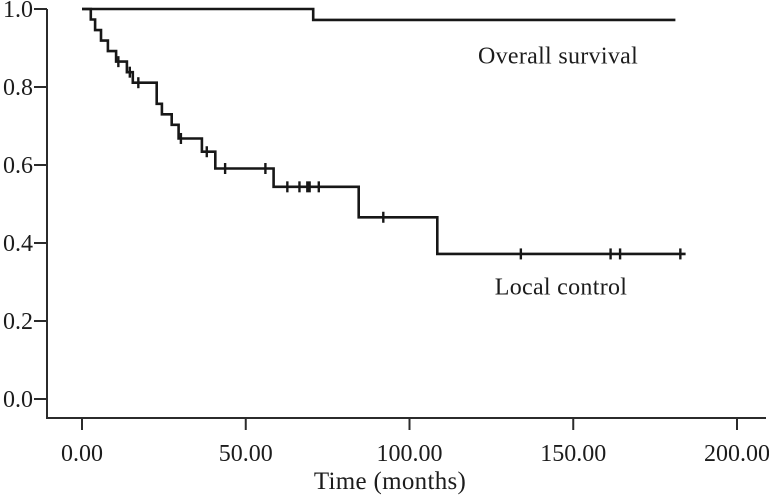 This screenshot has width=769, height=499. What do you see at coordinates (379, 14) in the screenshot?
I see `survival-curve-overall-survival` at bounding box center [379, 14].